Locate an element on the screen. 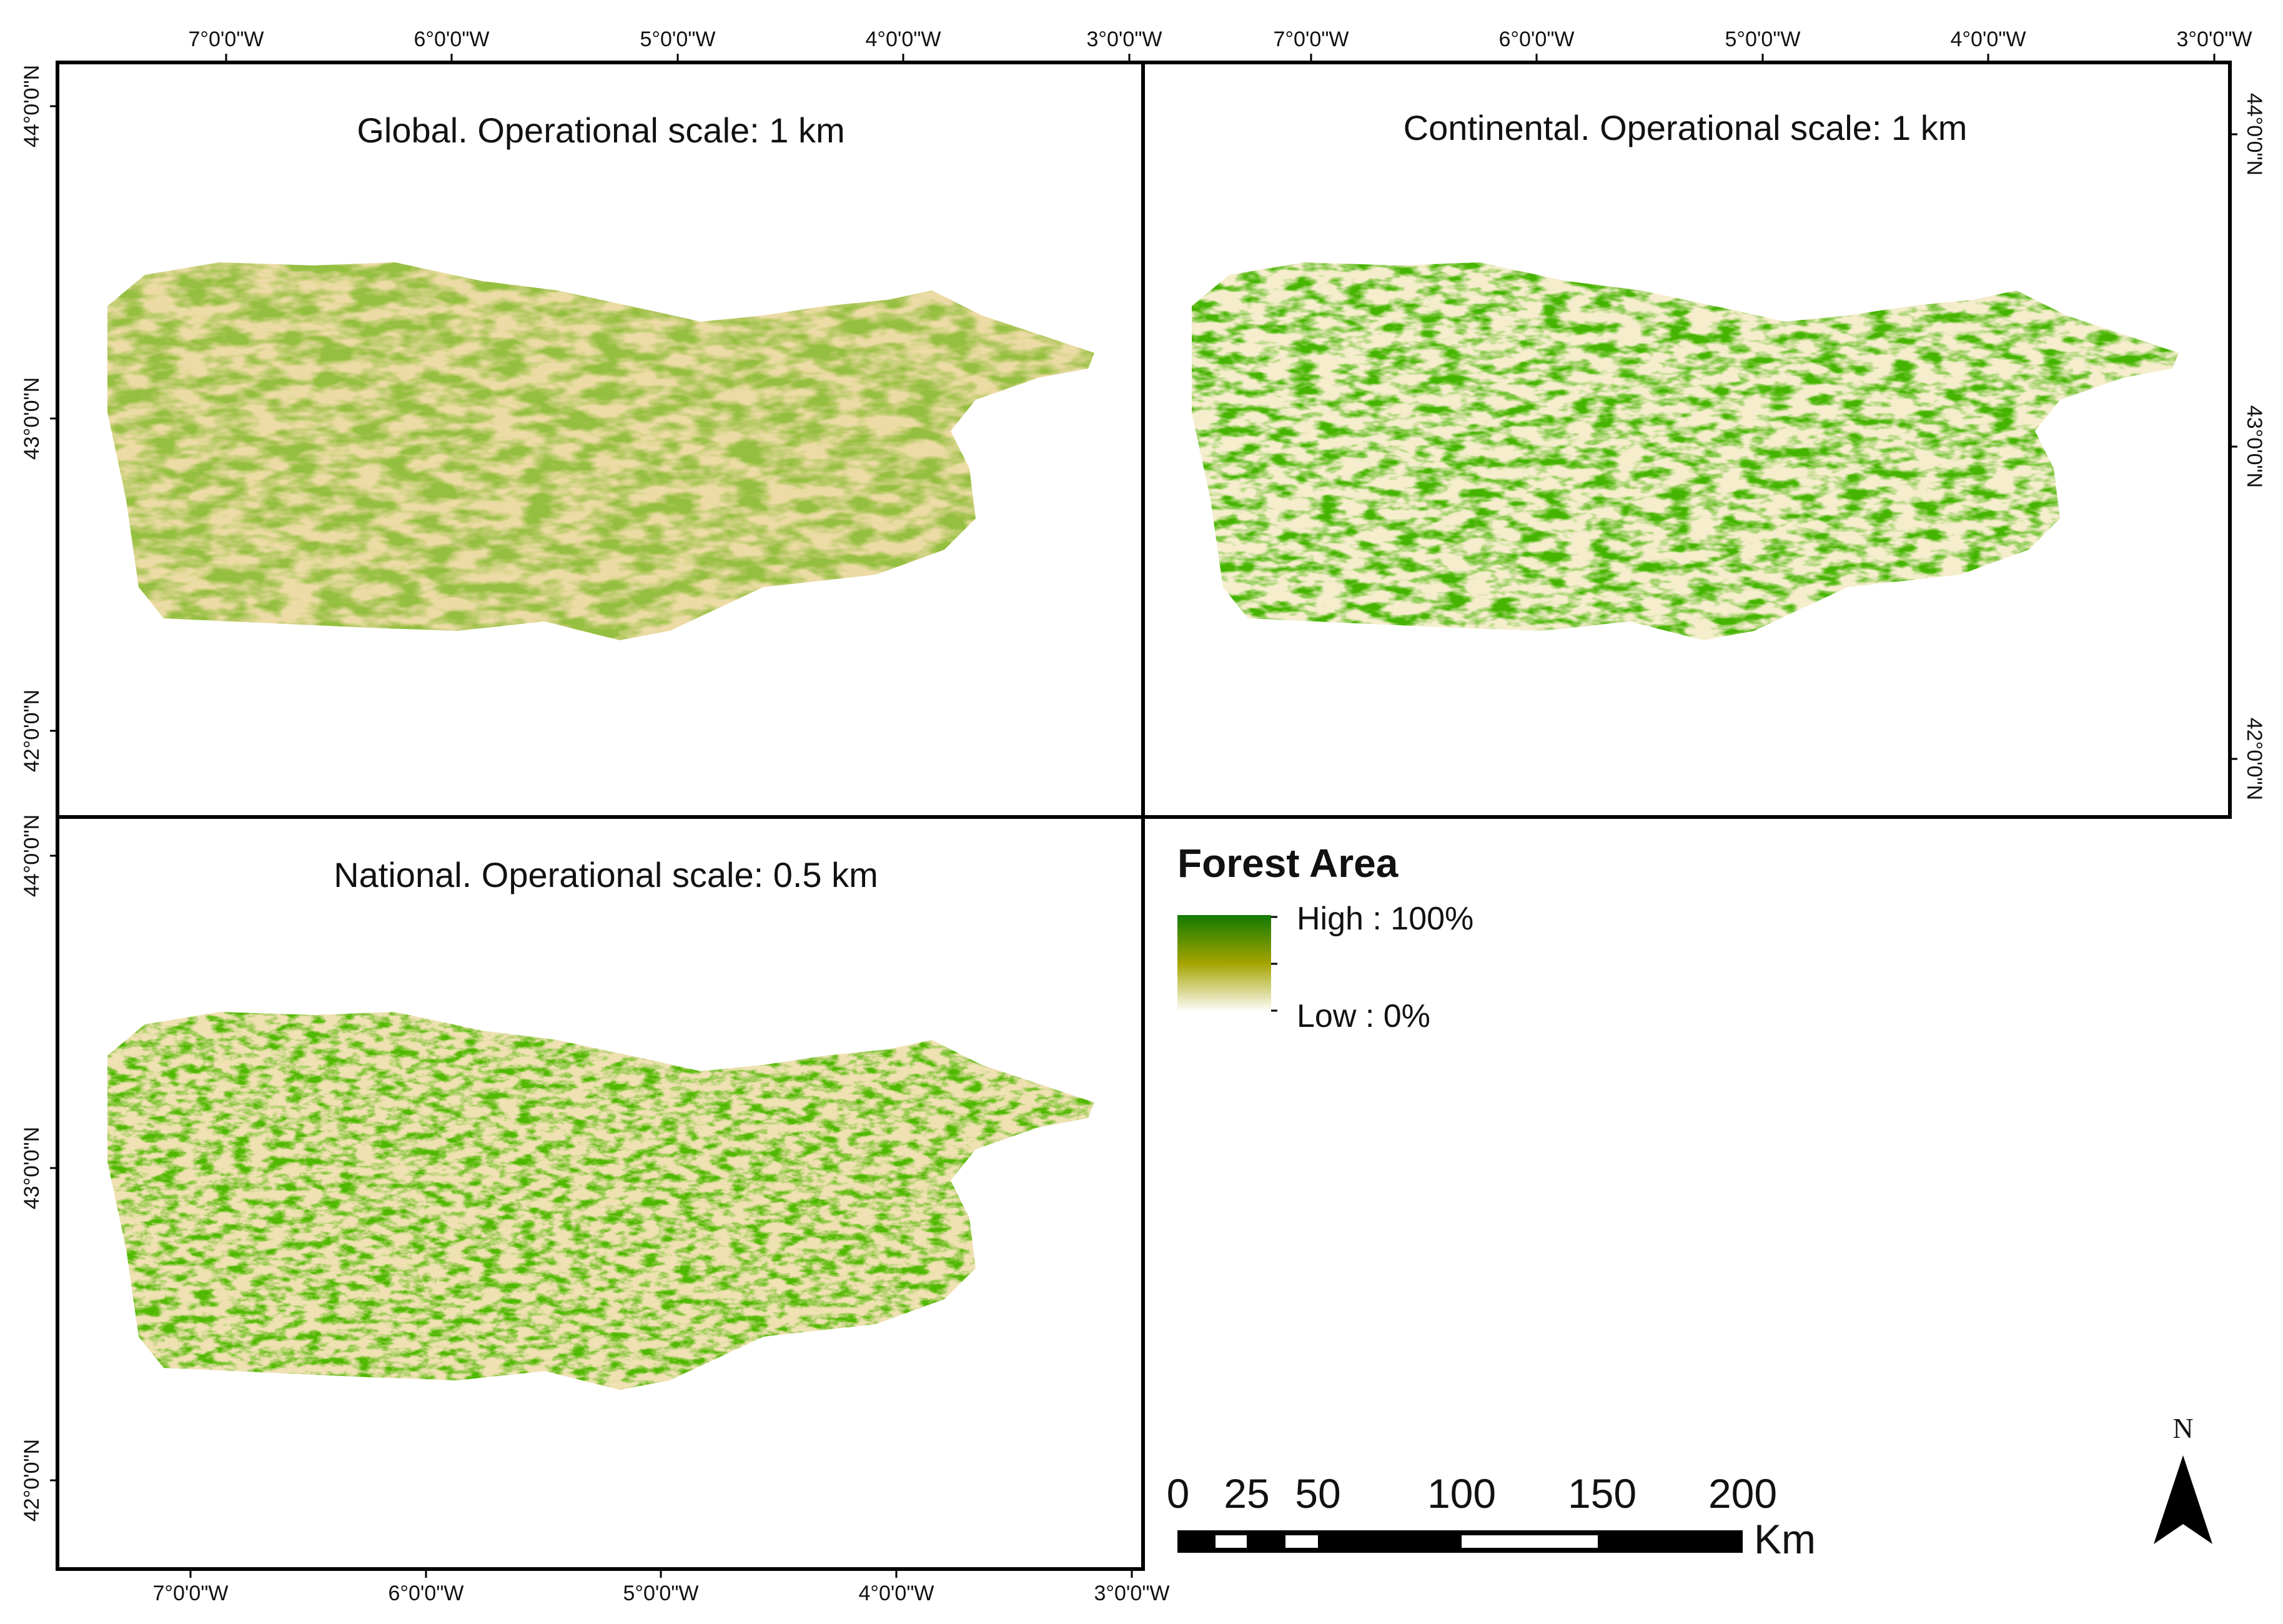  scale-label: 200 is located at coordinates (1742, 1493).